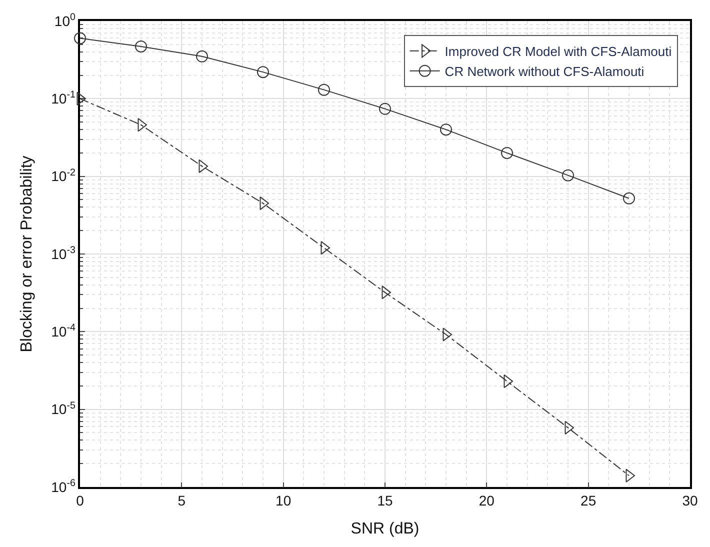 This screenshot has width=710, height=547. What do you see at coordinates (182, 500) in the screenshot?
I see `x-tick-label: 5` at bounding box center [182, 500].